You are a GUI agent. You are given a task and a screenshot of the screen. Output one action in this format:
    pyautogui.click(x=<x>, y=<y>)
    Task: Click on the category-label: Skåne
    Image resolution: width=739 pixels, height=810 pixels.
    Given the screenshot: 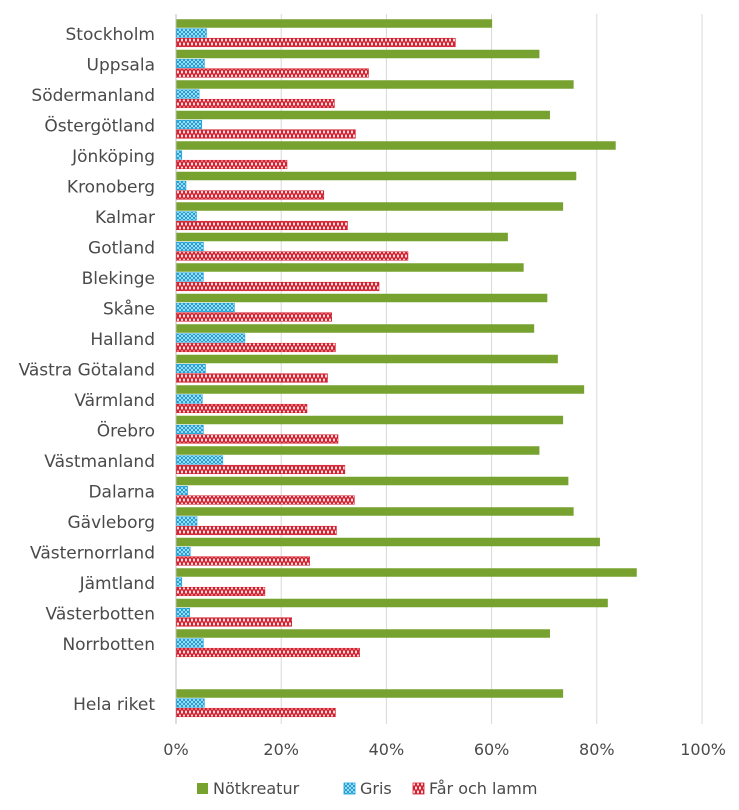 What is the action you would take?
    pyautogui.click(x=129, y=309)
    